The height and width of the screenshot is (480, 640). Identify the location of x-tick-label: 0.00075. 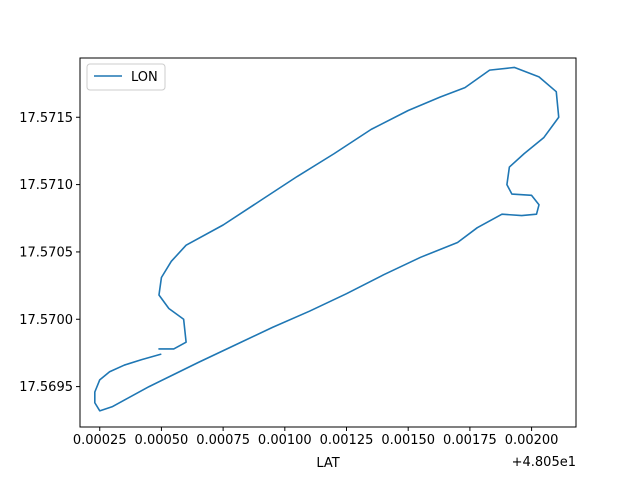
(223, 440).